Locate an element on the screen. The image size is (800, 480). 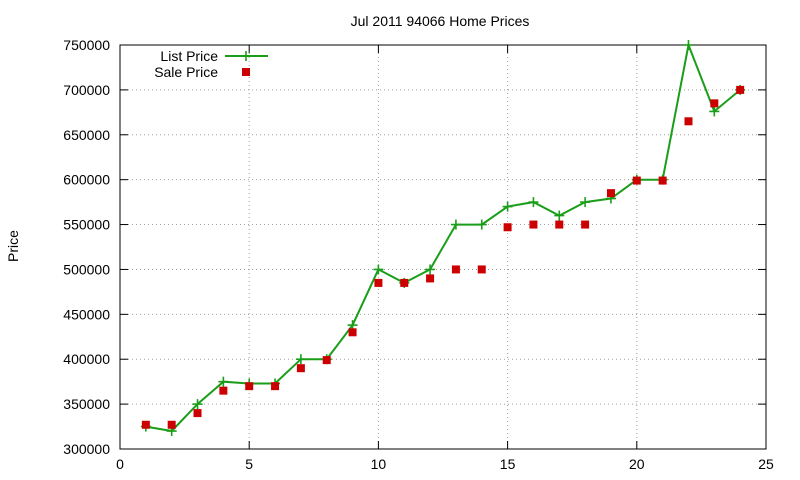
y-tick-label: 350000 is located at coordinates (86, 404).